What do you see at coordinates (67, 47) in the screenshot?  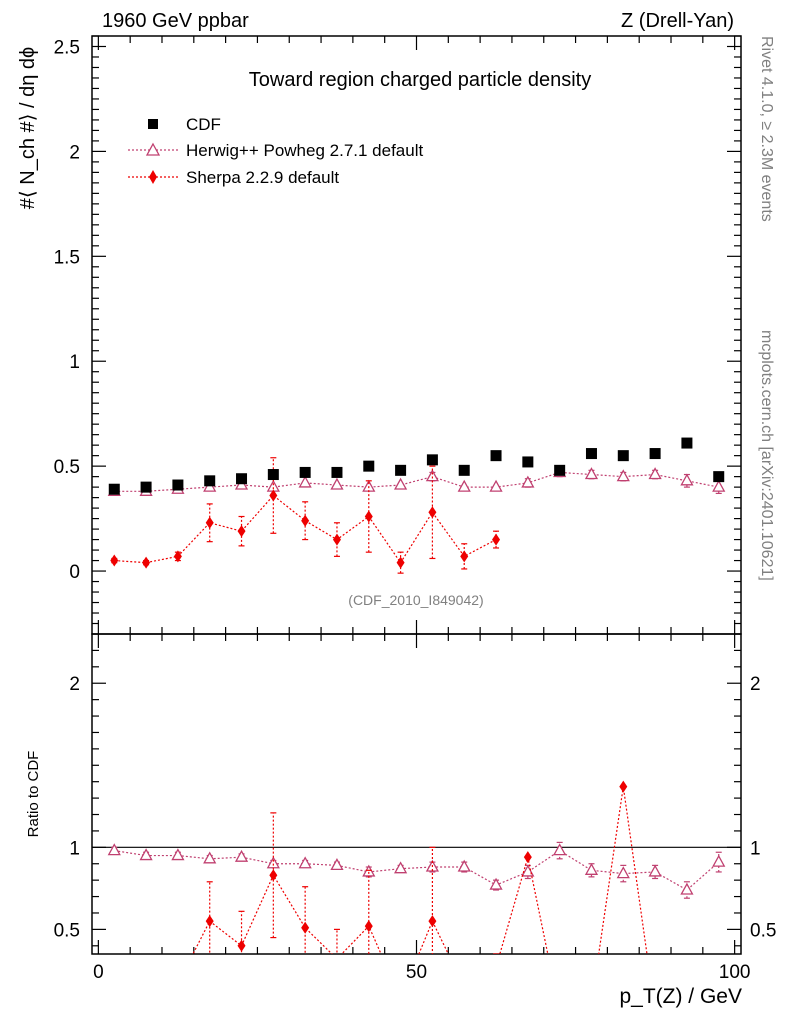 I see `y-tick-label: 2.5` at bounding box center [67, 47].